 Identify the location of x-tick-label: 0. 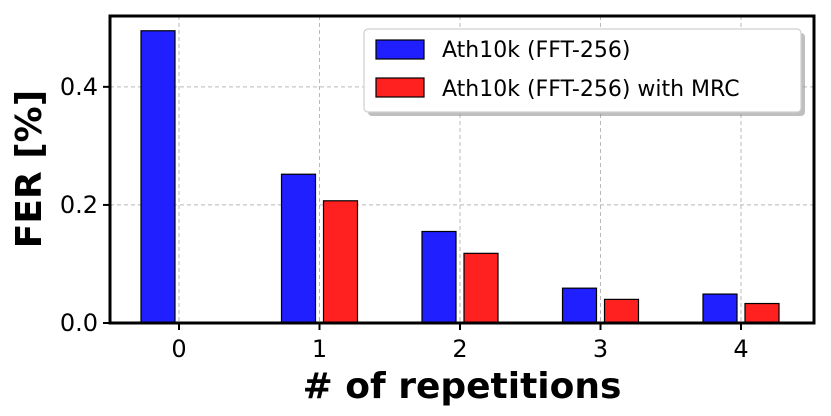
(178, 349).